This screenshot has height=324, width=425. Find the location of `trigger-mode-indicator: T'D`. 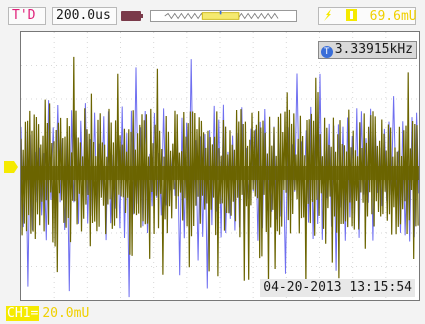

trigger-mode-indicator: T'D is located at coordinates (27, 16).